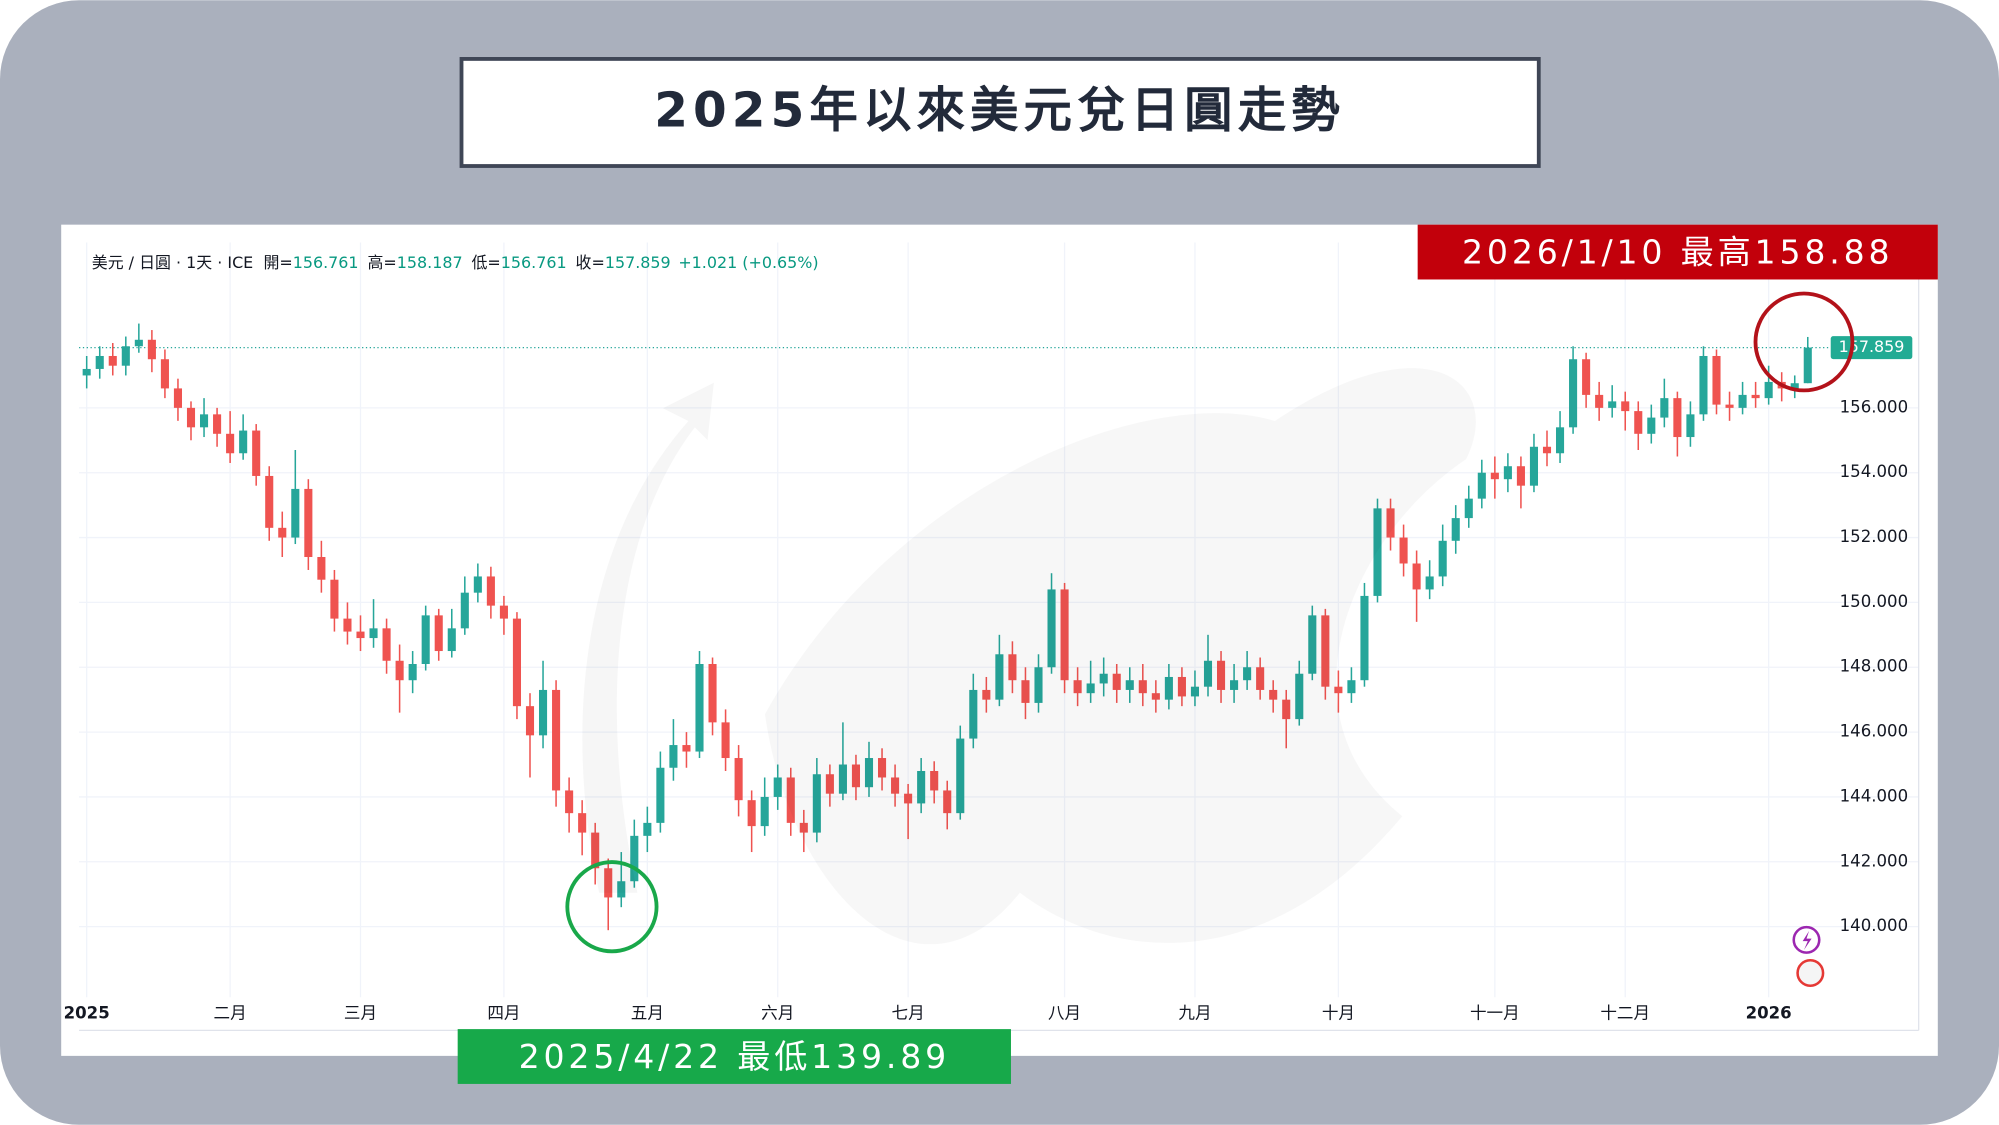 Image resolution: width=1999 pixels, height=1125 pixels. I want to click on legend-key: 低=, so click(486, 261).